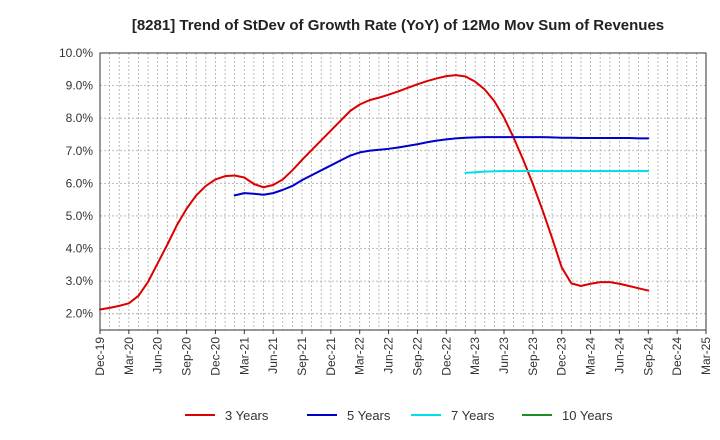  Describe the element at coordinates (80, 281) in the screenshot. I see `y-tick-label: 3.0%` at that location.